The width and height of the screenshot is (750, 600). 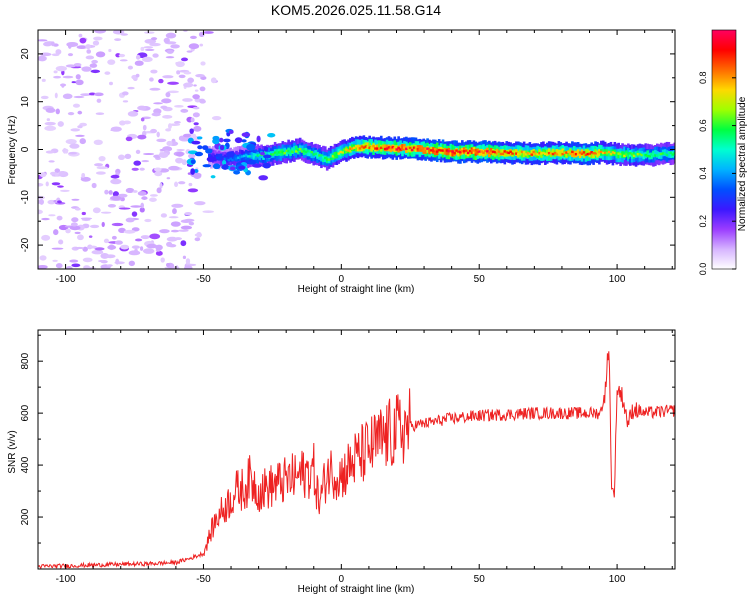 I want to click on snr-x-tick-label: 100, so click(x=617, y=579).